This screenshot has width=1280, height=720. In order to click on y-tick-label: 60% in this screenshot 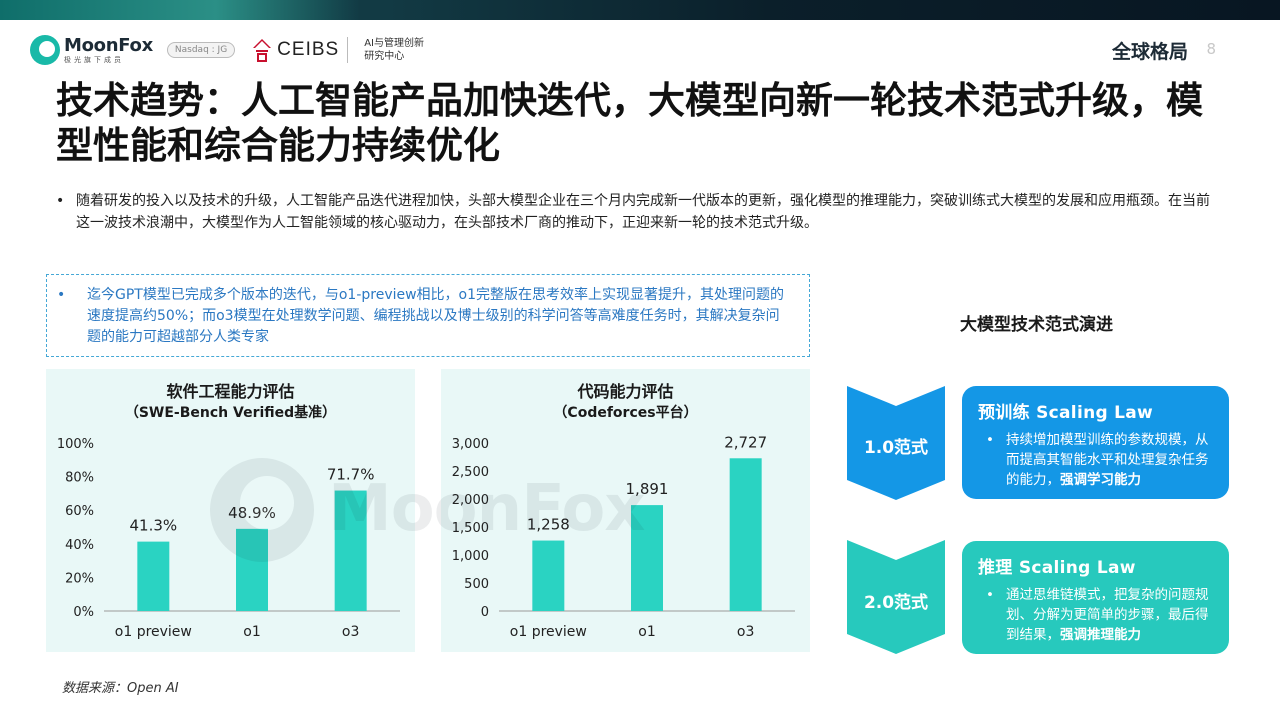, I will do `click(79, 511)`.